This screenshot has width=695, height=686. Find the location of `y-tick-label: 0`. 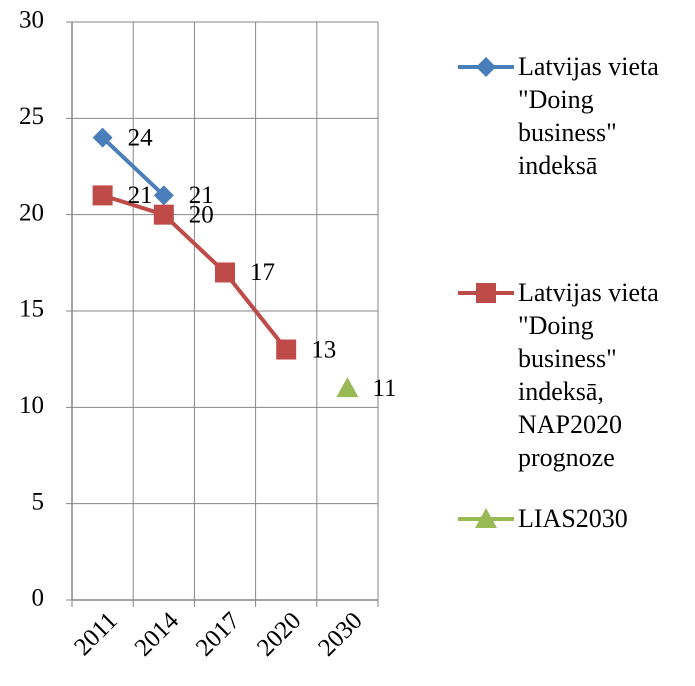

y-tick-label: 0 is located at coordinates (38, 598).